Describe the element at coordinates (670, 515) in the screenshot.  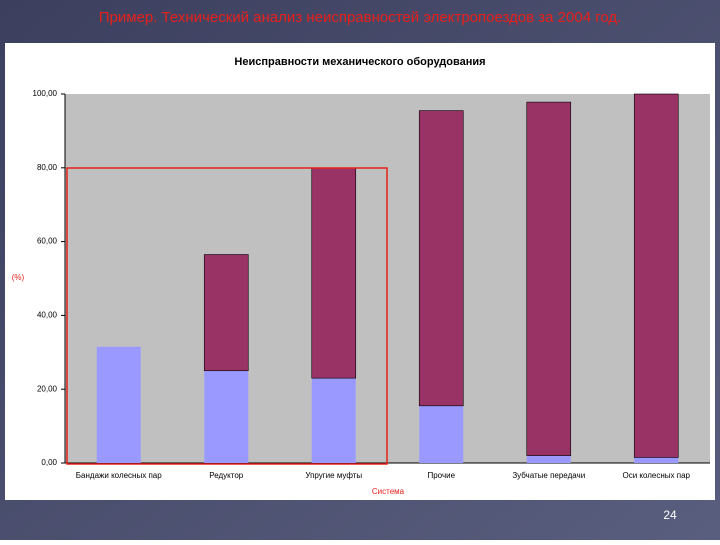
I see `page-number: 24` at that location.